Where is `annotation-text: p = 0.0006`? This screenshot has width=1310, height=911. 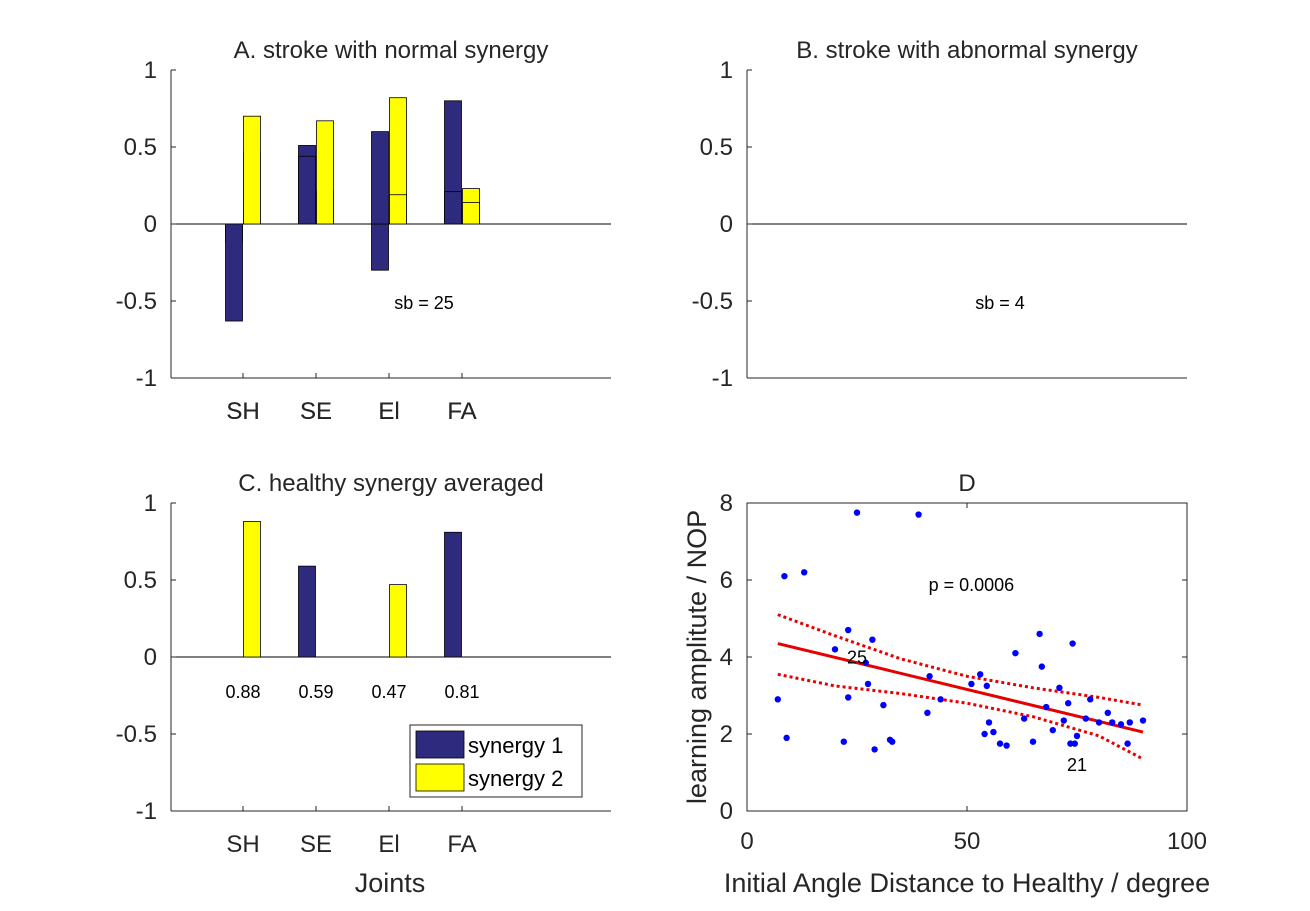 annotation-text: p = 0.0006 is located at coordinates (972, 585).